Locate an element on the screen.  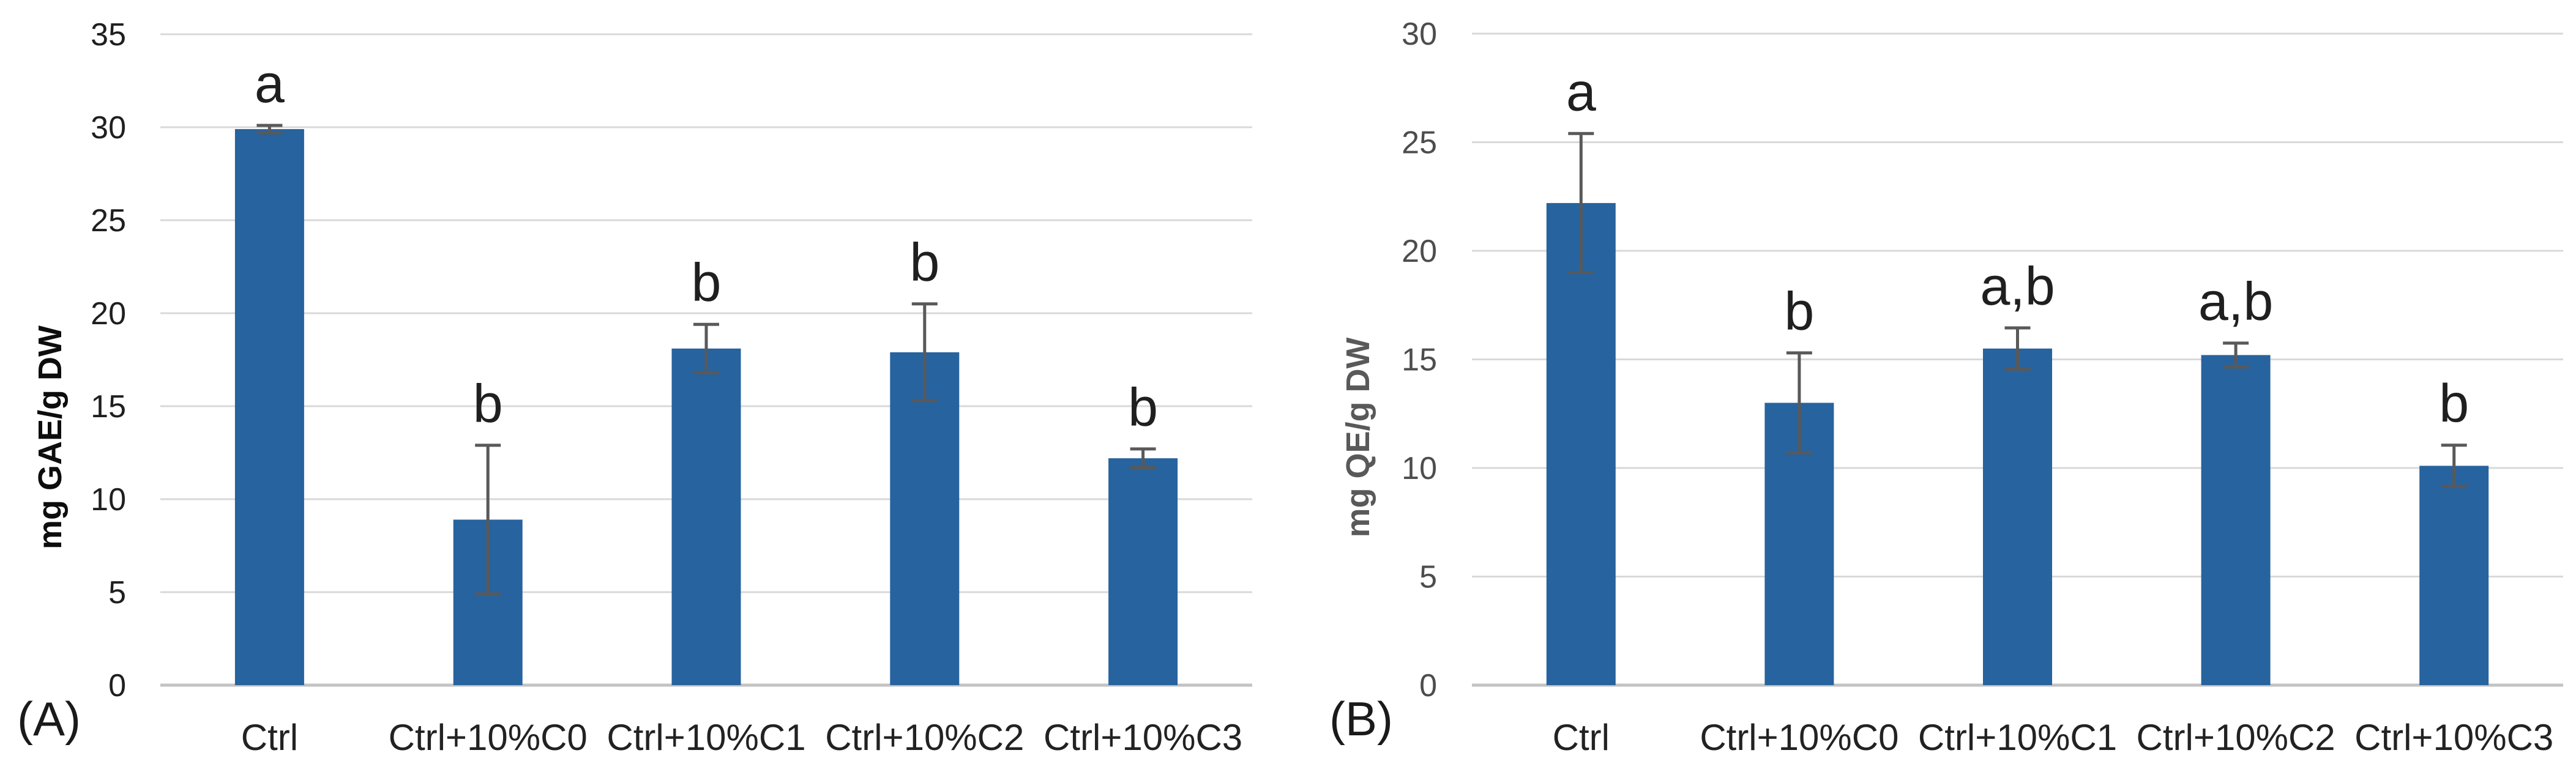
panel-label: (B) is located at coordinates (1361, 719).